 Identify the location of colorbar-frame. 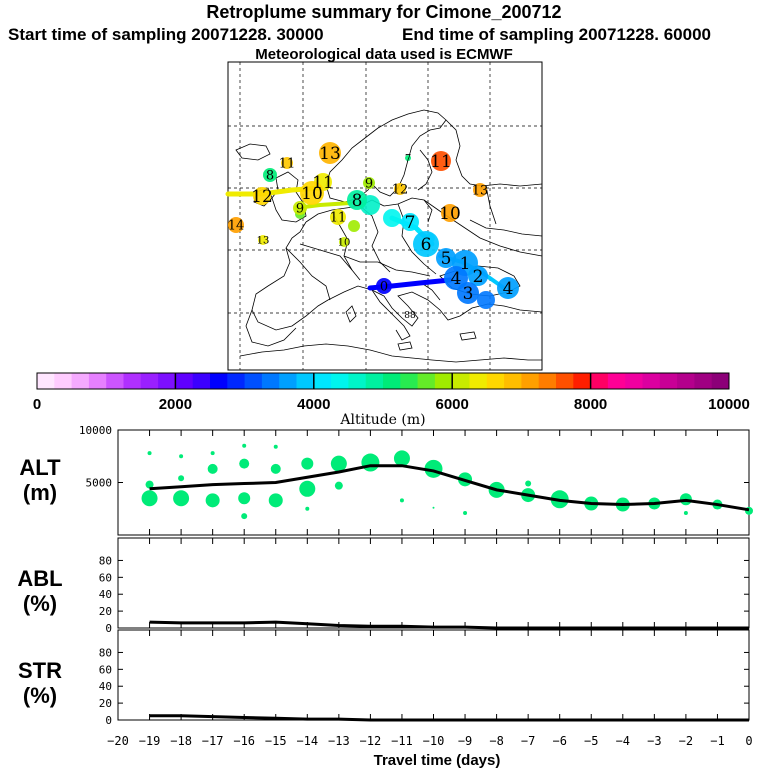
(383, 381).